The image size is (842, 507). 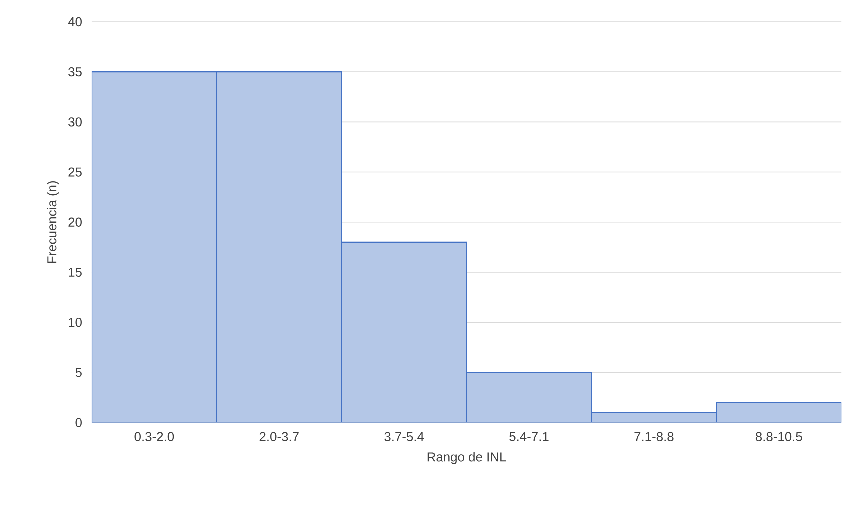 I want to click on y-tick-label: 35, so click(x=75, y=72).